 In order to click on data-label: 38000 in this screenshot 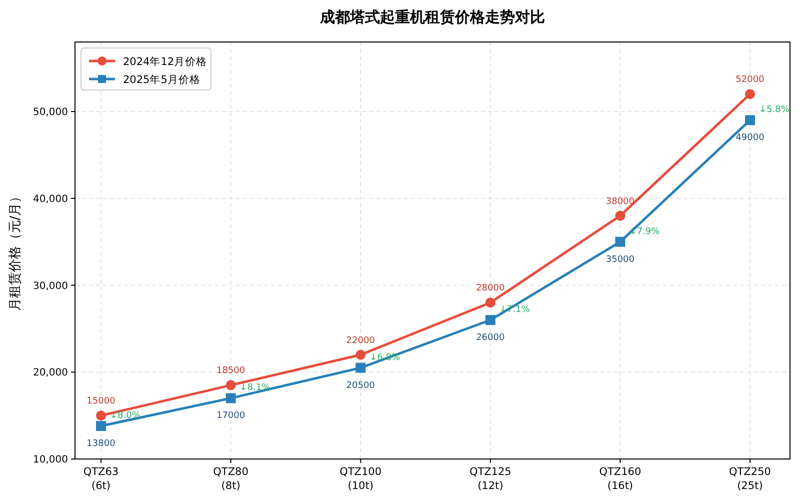, I will do `click(620, 201)`.